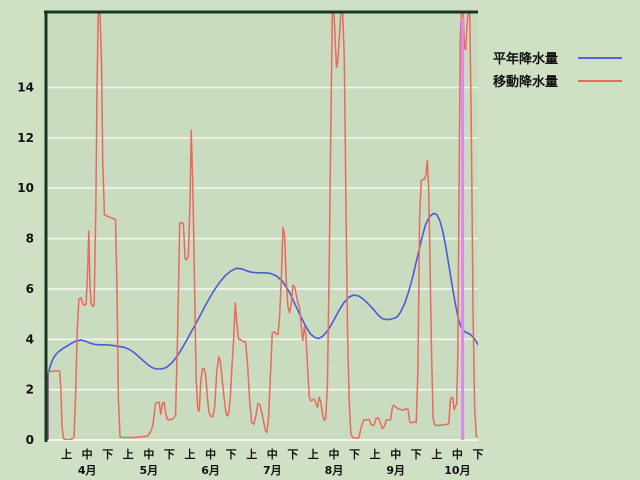 The width and height of the screenshot is (640, 480). I want to click on x-month-label: 5月, so click(149, 470).